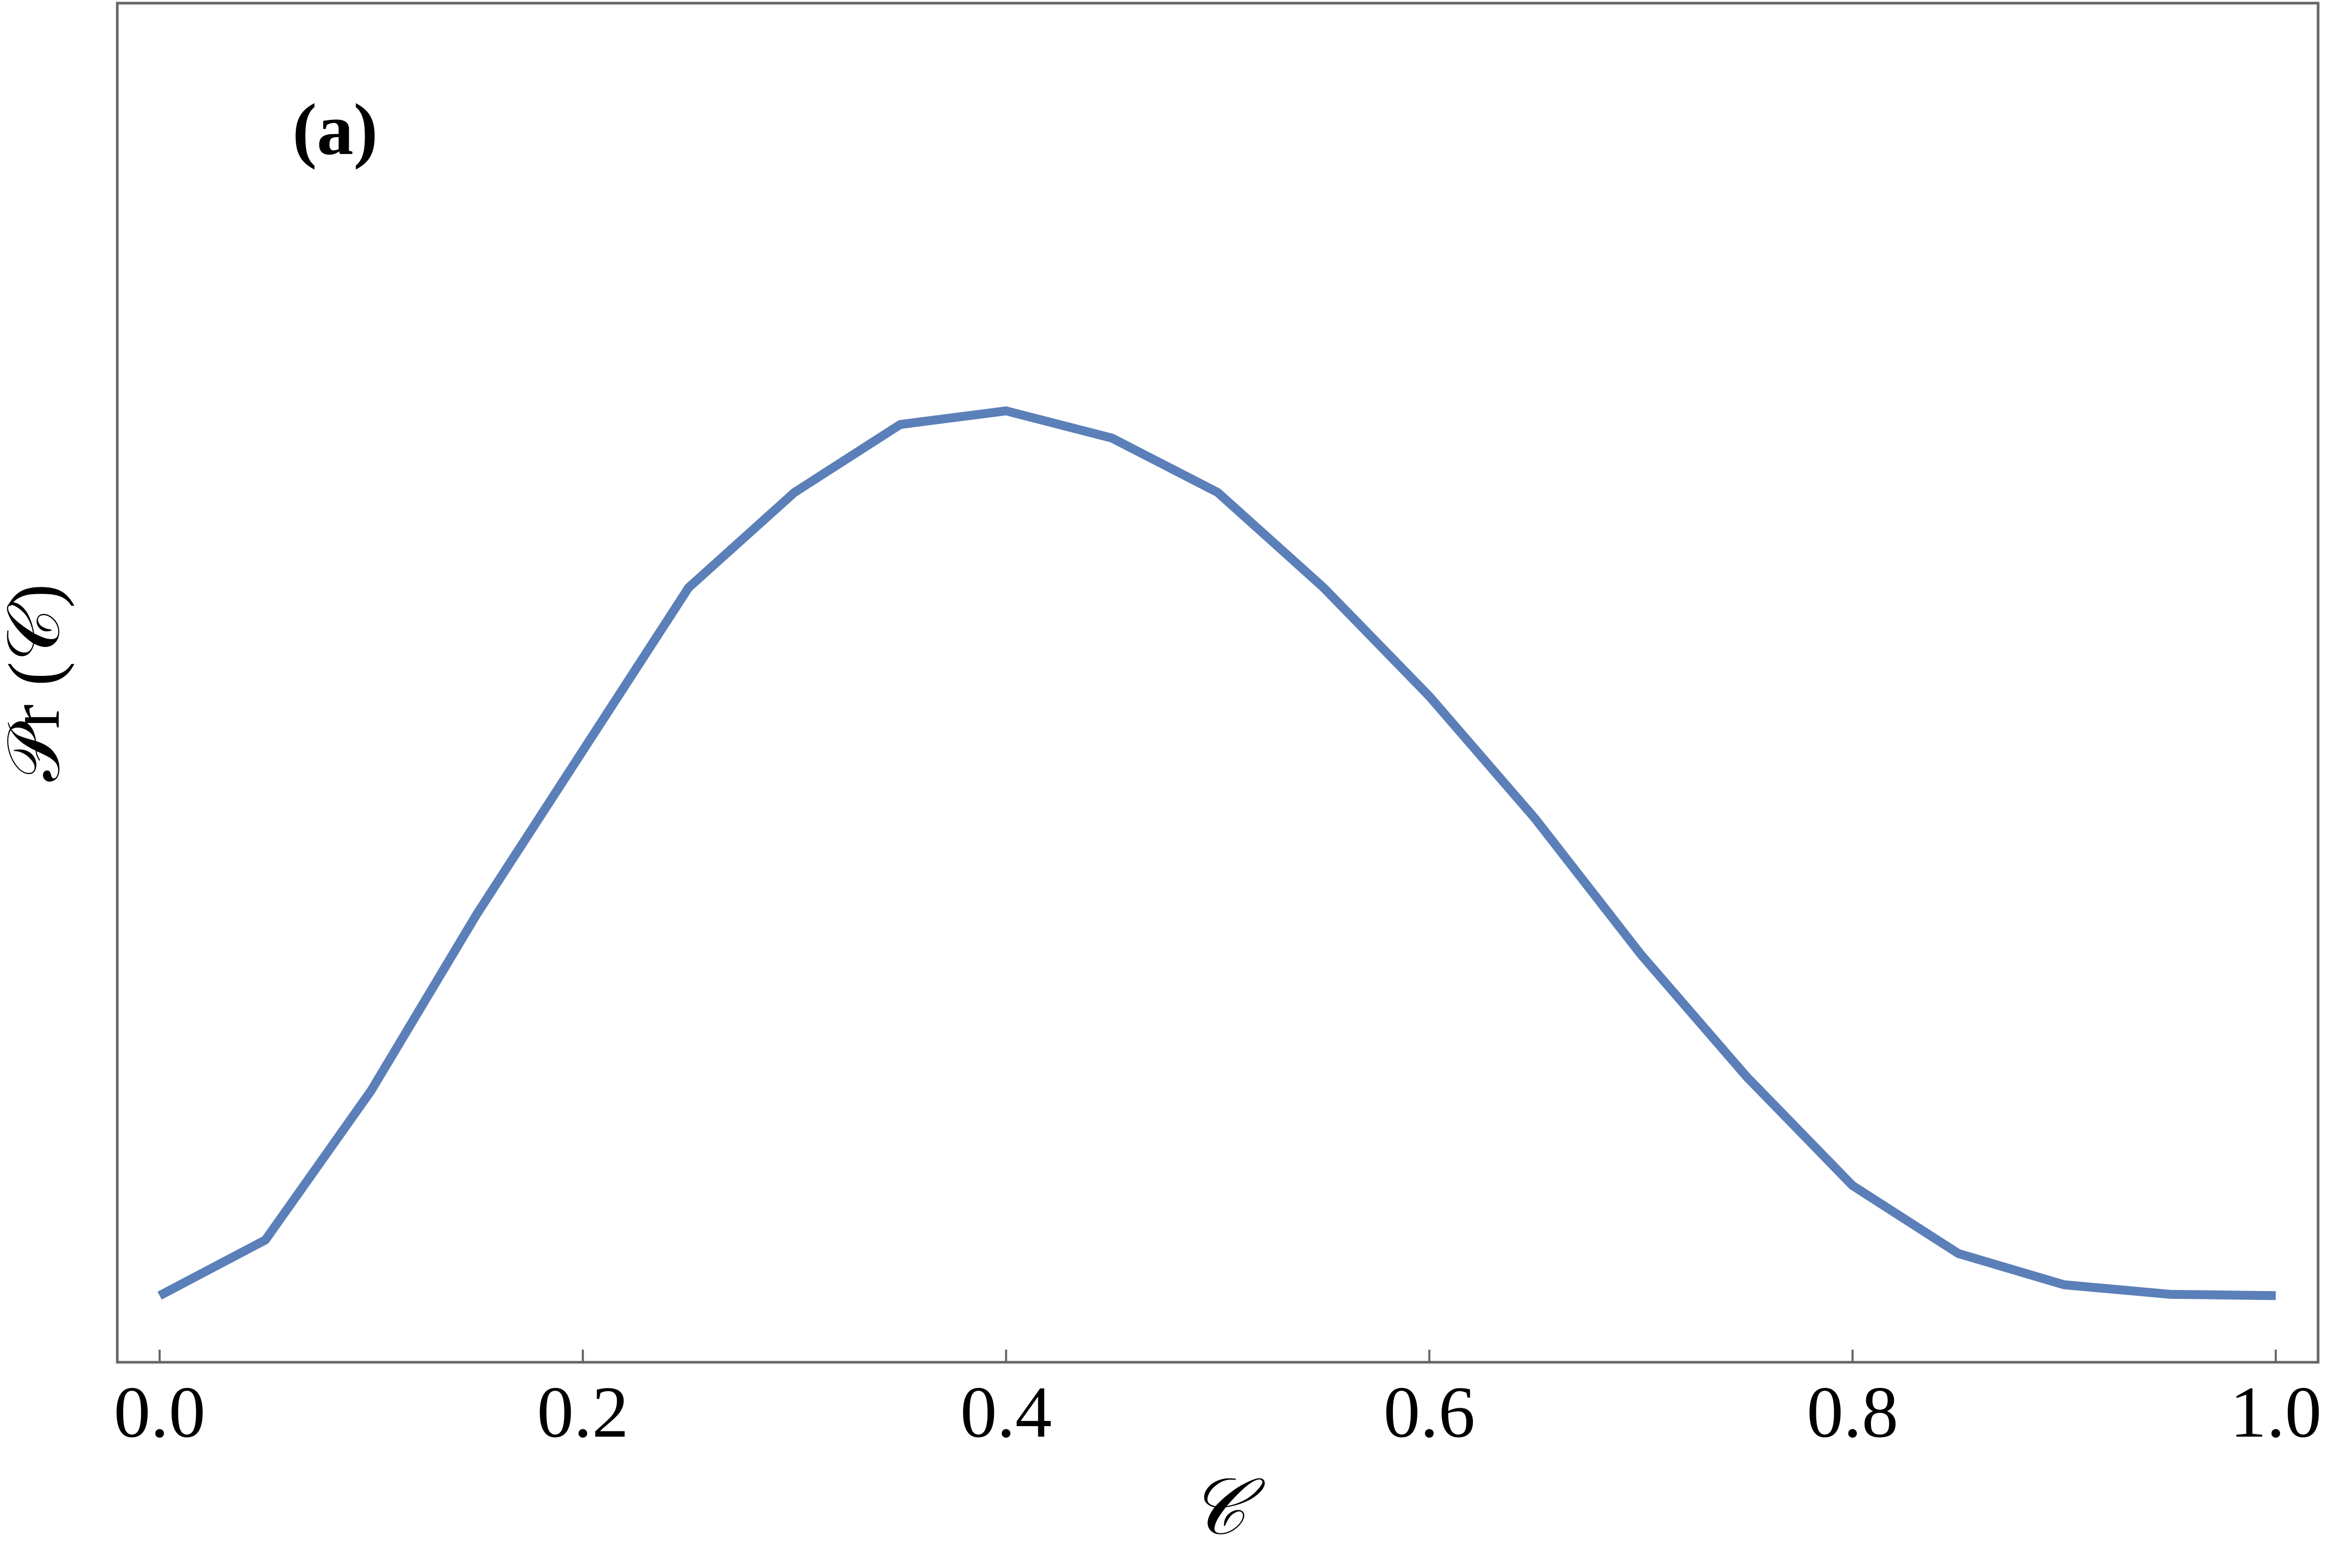 The width and height of the screenshot is (2327, 1568). I want to click on y-axis-label: 𝒫r (𝒞), so click(37, 683).